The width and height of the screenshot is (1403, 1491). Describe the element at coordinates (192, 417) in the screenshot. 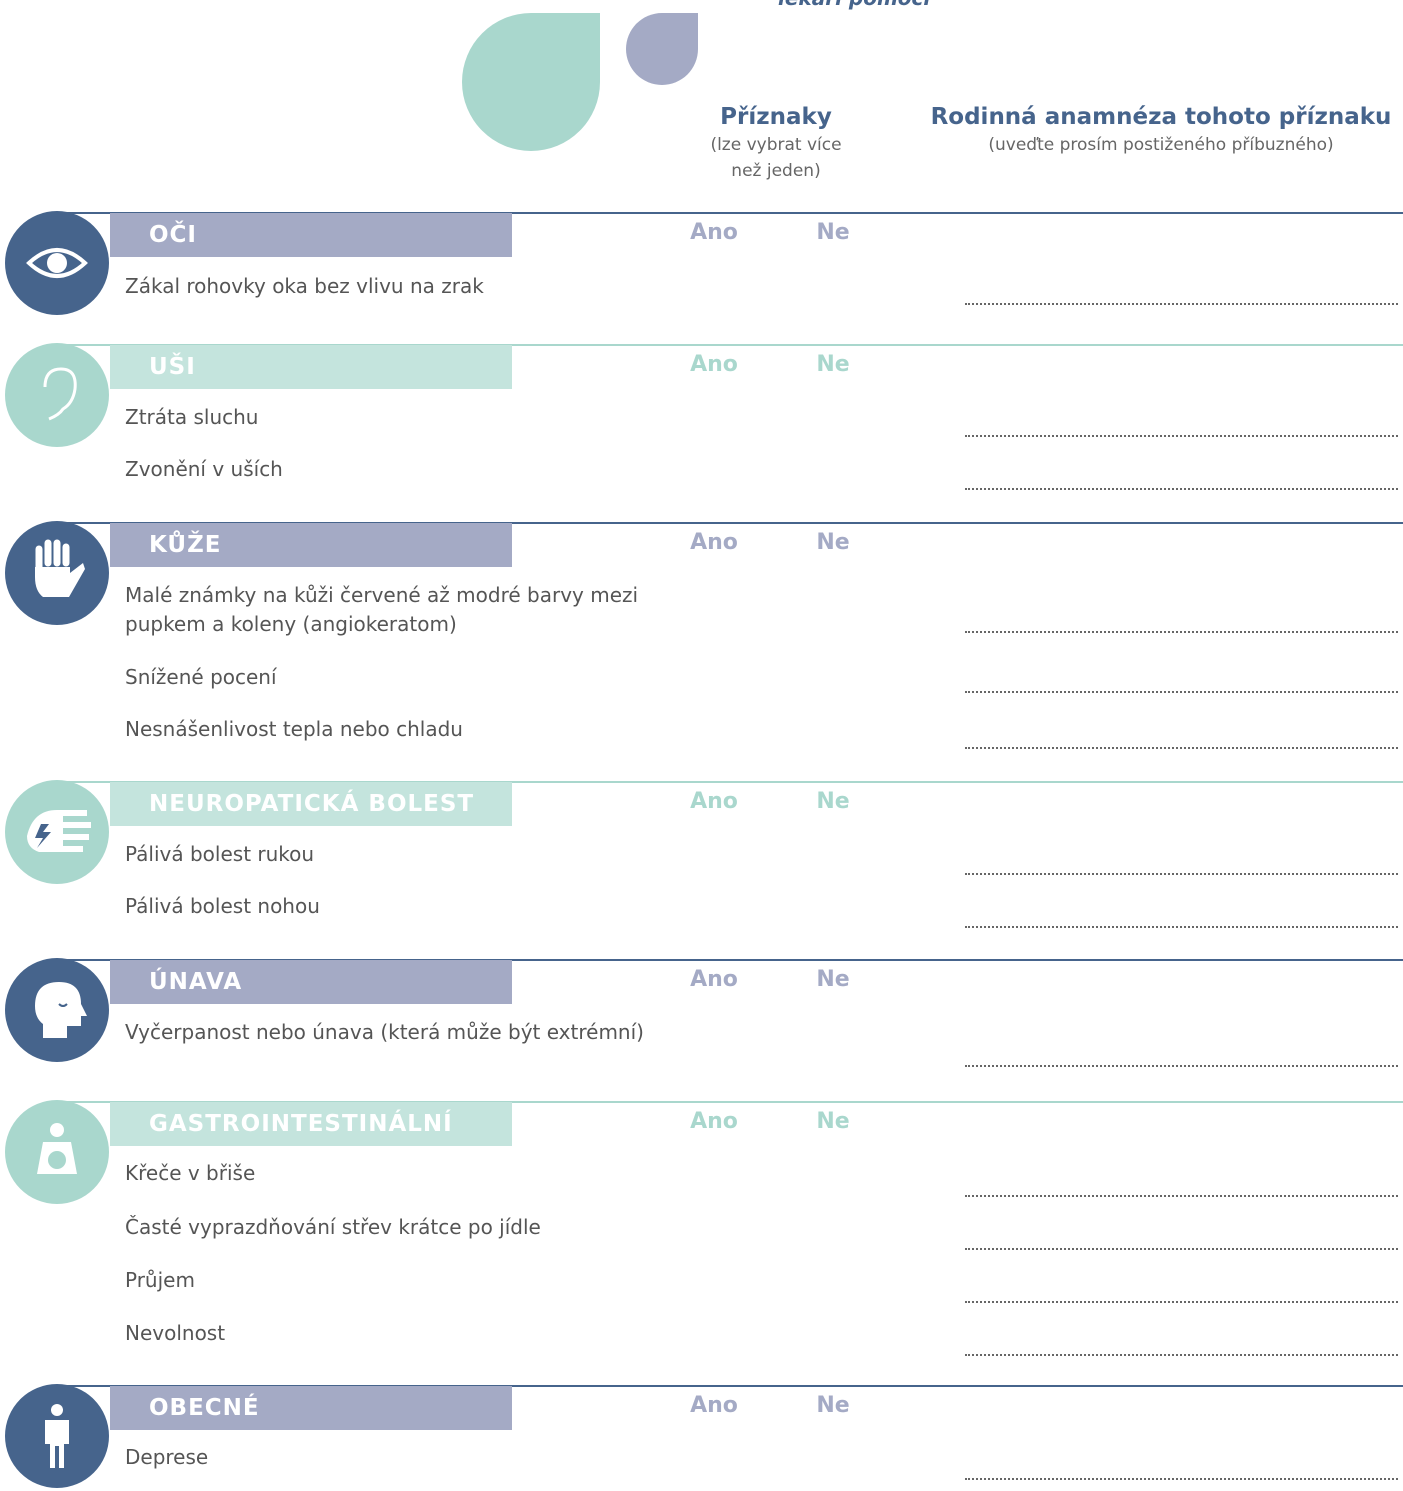

I see `symptom-item: Ztráta sluchu` at that location.